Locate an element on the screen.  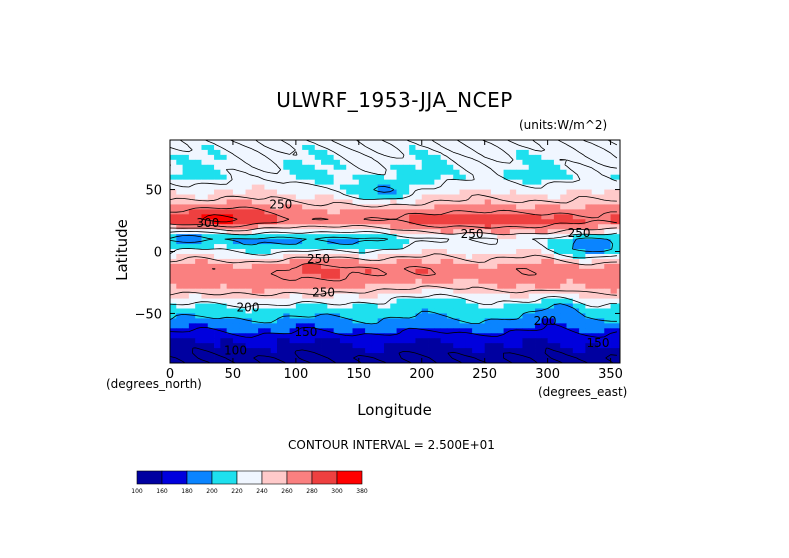
contour-label: 100 is located at coordinates (235, 351).